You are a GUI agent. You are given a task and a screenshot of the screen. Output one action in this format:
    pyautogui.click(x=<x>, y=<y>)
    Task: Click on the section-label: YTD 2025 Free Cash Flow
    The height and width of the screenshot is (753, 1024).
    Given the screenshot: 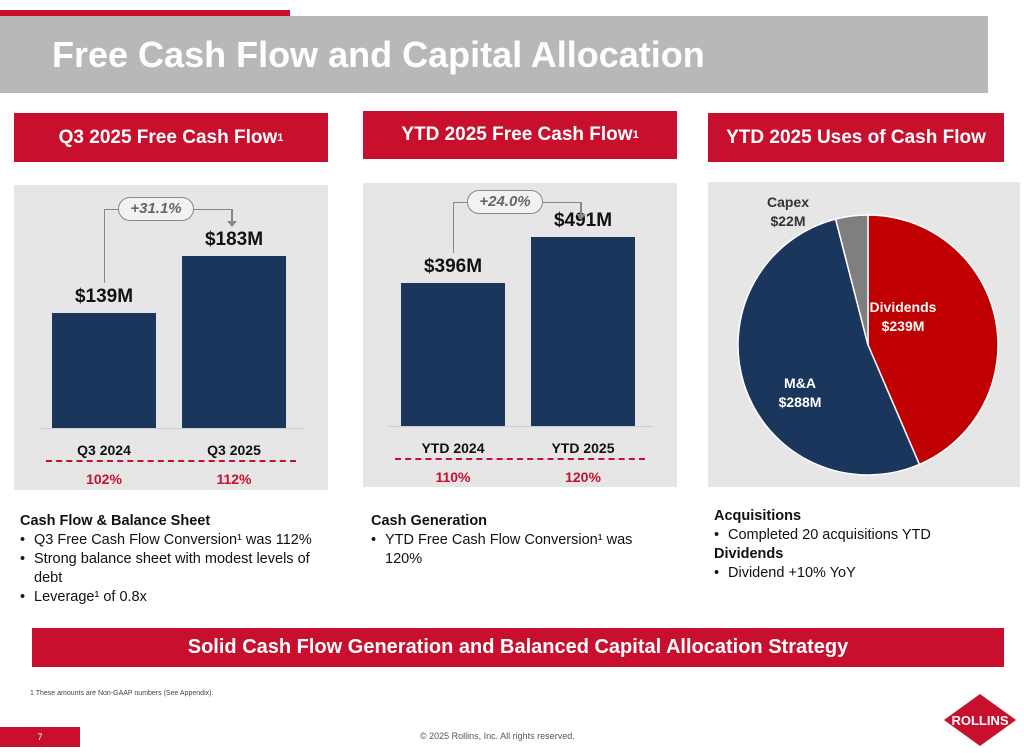 What is the action you would take?
    pyautogui.click(x=517, y=134)
    